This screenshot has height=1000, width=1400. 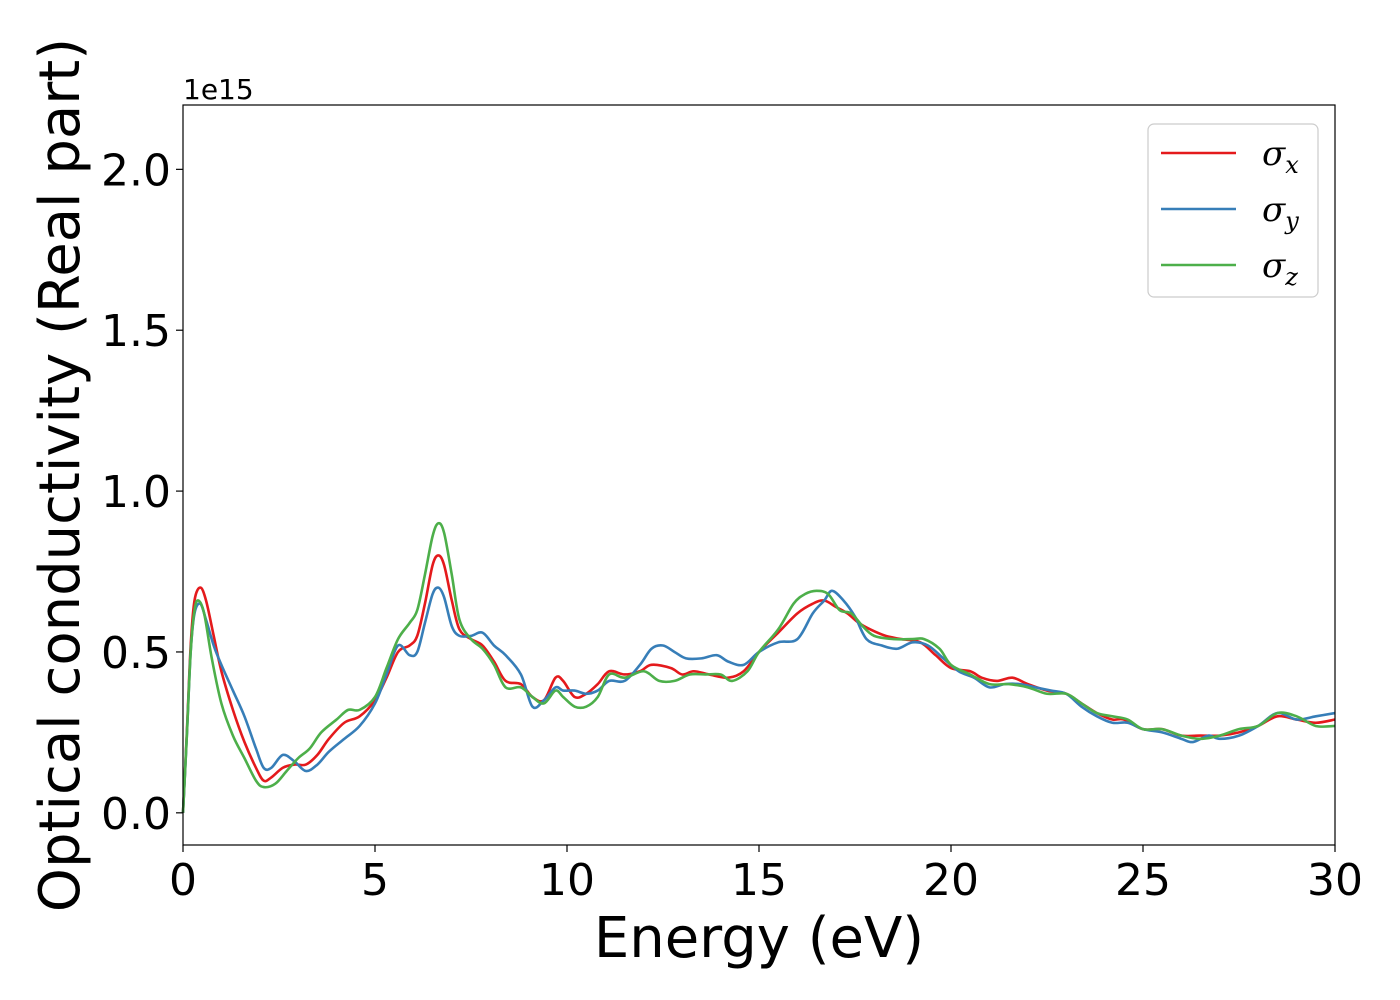 What do you see at coordinates (1143, 880) in the screenshot?
I see `x-tick-label: 25` at bounding box center [1143, 880].